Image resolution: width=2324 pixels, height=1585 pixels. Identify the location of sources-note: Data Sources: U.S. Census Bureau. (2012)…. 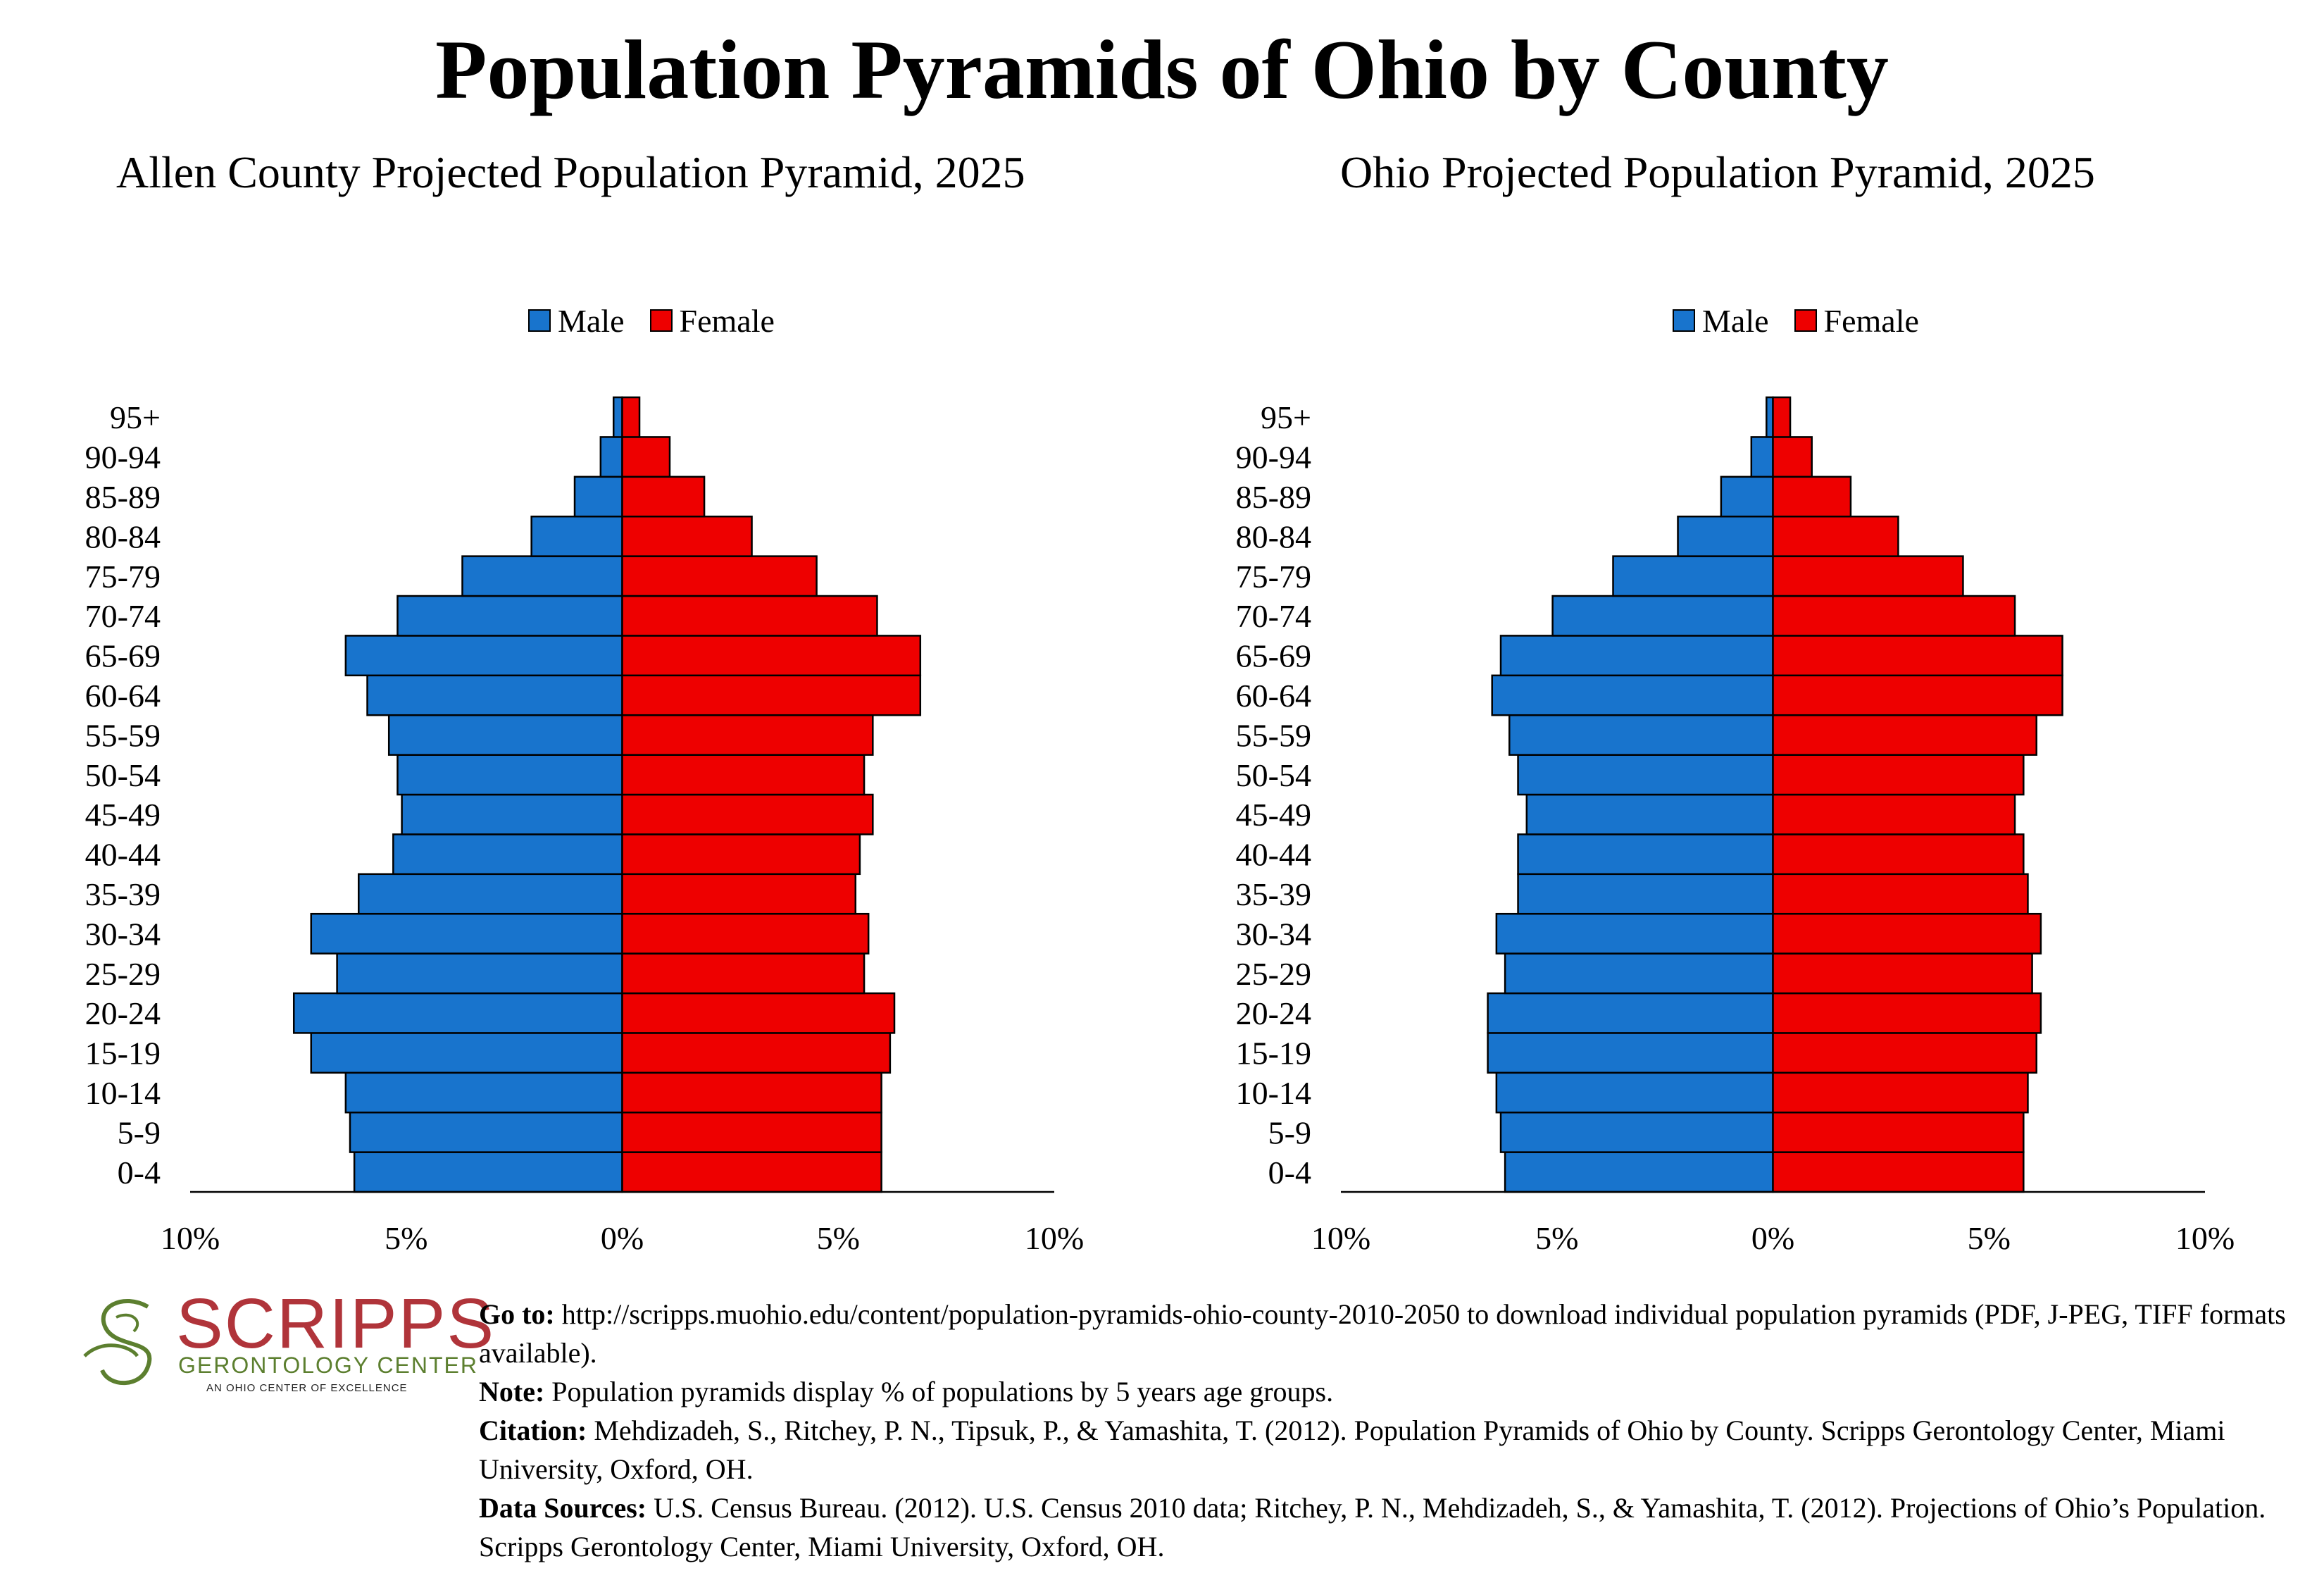
(1394, 1527).